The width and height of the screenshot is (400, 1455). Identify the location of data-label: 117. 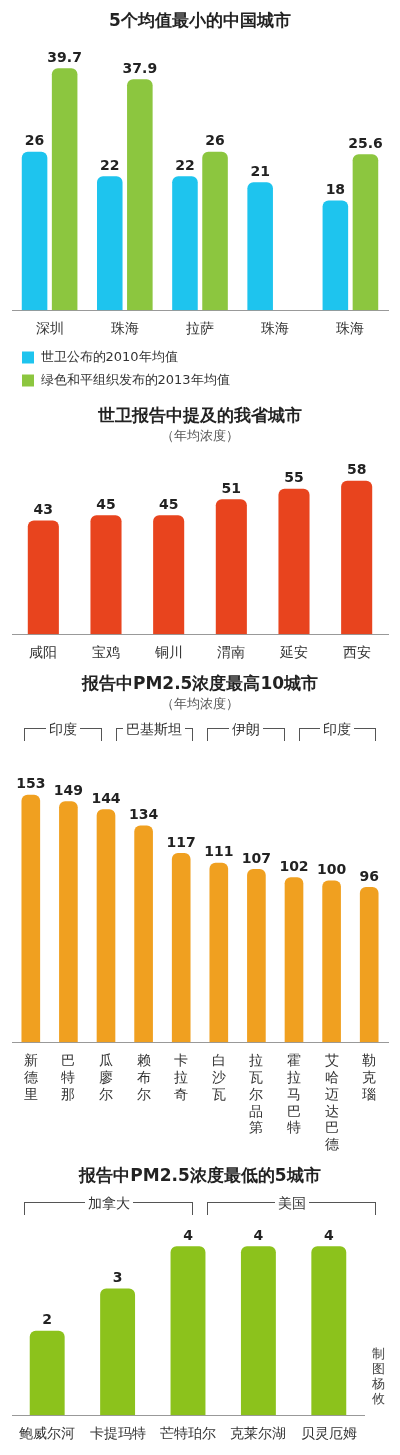
(181, 841).